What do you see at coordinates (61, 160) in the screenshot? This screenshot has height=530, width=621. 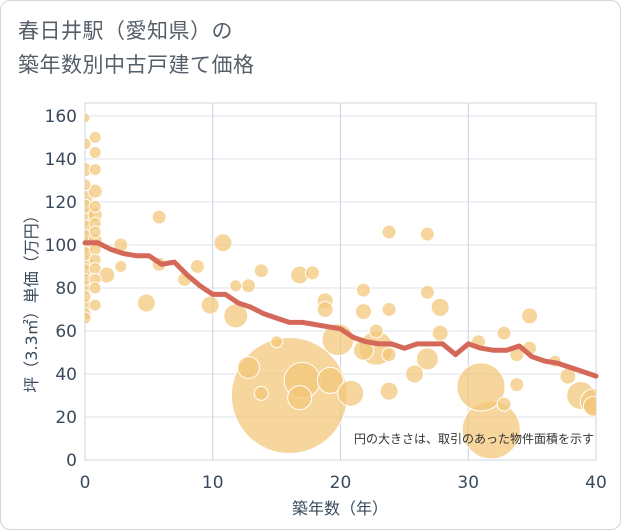 I see `y-tick-label: 140` at bounding box center [61, 160].